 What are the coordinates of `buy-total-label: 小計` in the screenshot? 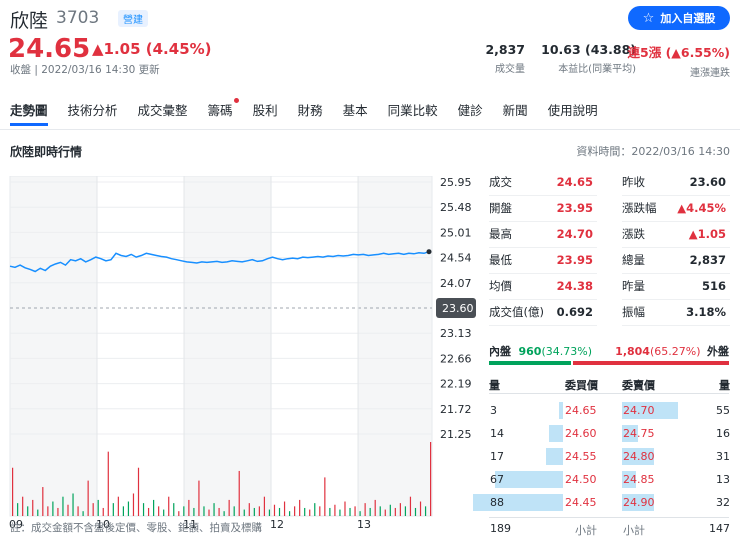 It's located at (586, 530).